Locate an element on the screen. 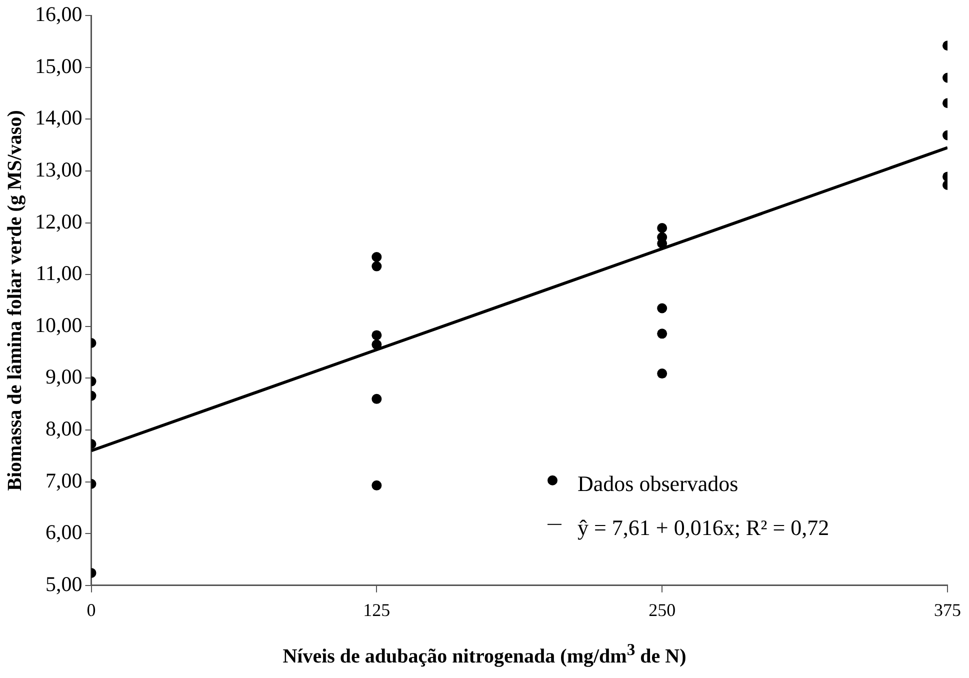 This screenshot has height=678, width=969. legend-label: Dados observados is located at coordinates (658, 483).